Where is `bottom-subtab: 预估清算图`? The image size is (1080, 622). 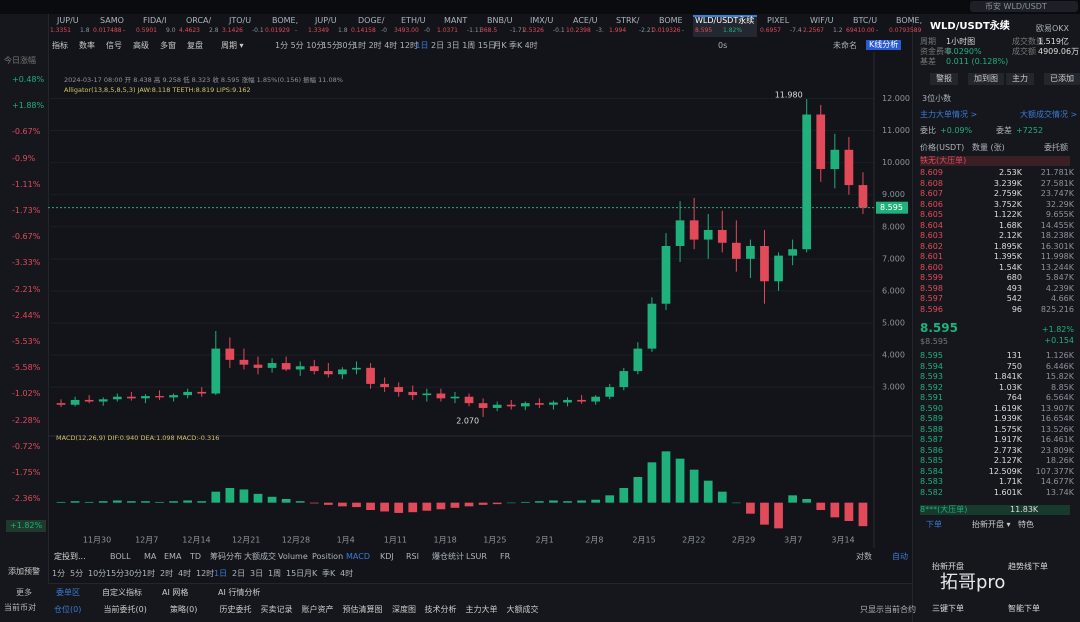 bottom-subtab: 预估清算图 is located at coordinates (362, 609).